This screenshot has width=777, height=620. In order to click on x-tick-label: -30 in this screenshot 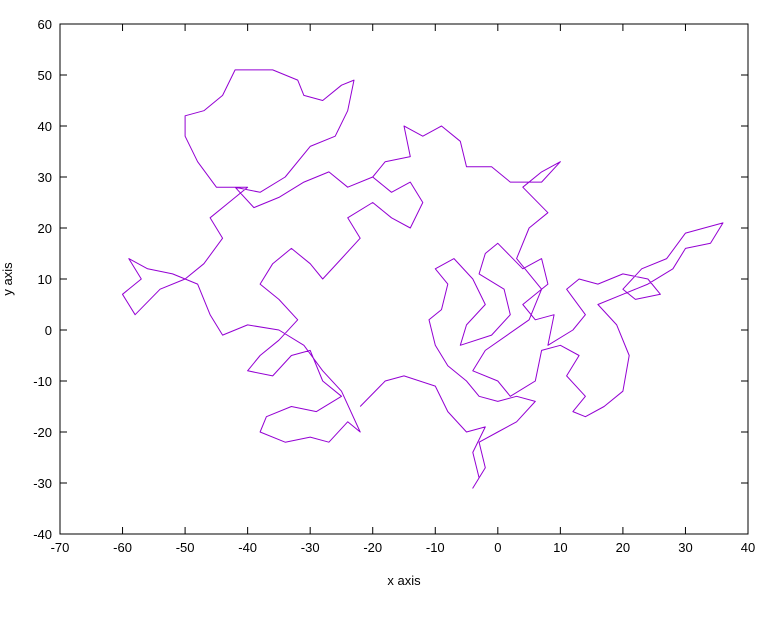, I will do `click(310, 547)`.